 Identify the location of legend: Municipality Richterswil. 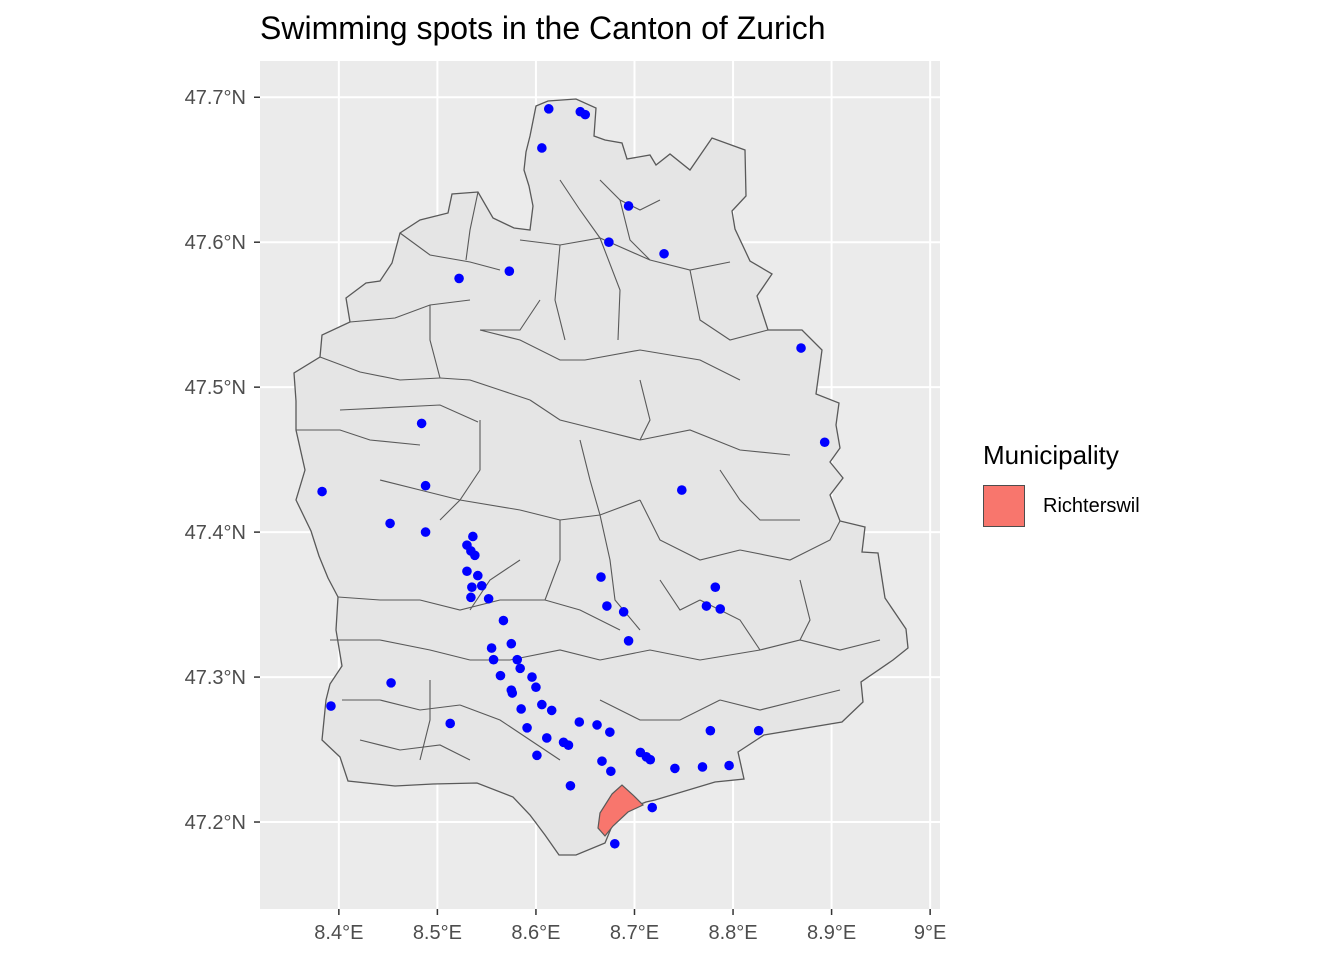
(1061, 483).